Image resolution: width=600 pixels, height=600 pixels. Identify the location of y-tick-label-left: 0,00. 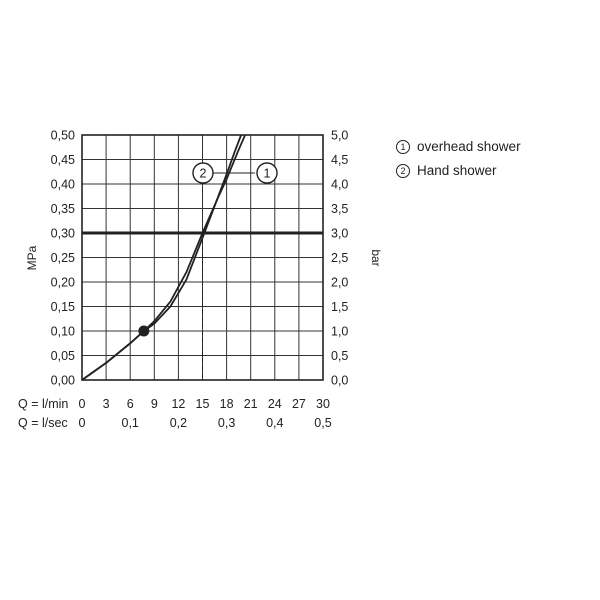
(63, 381).